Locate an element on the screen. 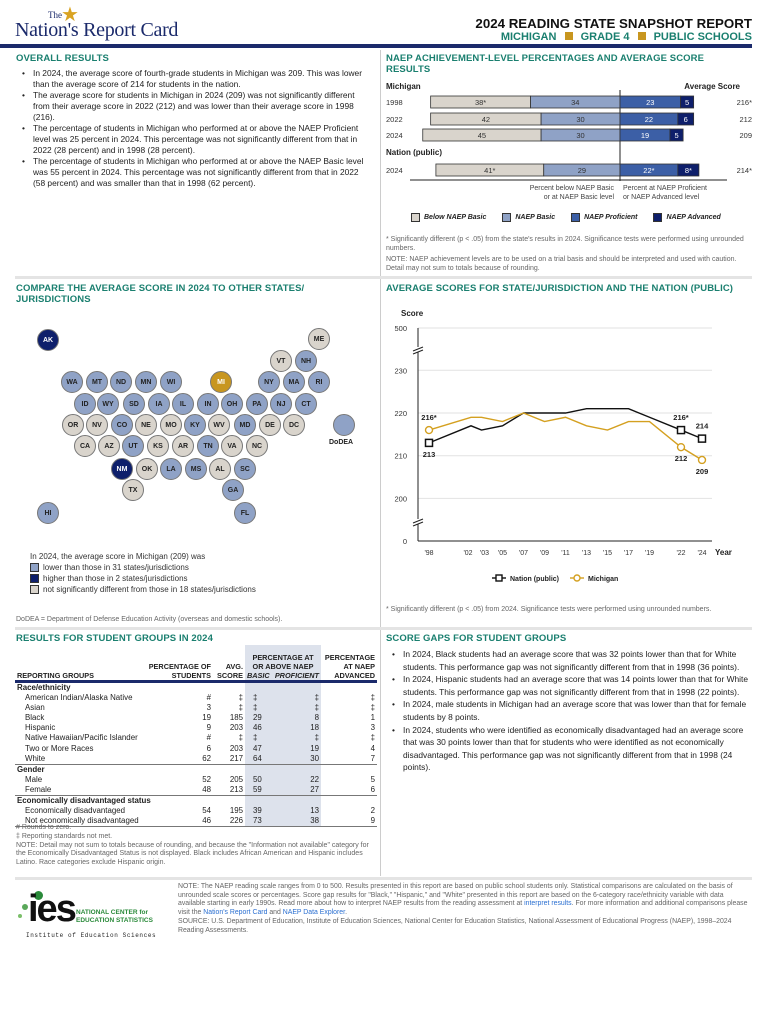  header-rule is located at coordinates (376, 46).